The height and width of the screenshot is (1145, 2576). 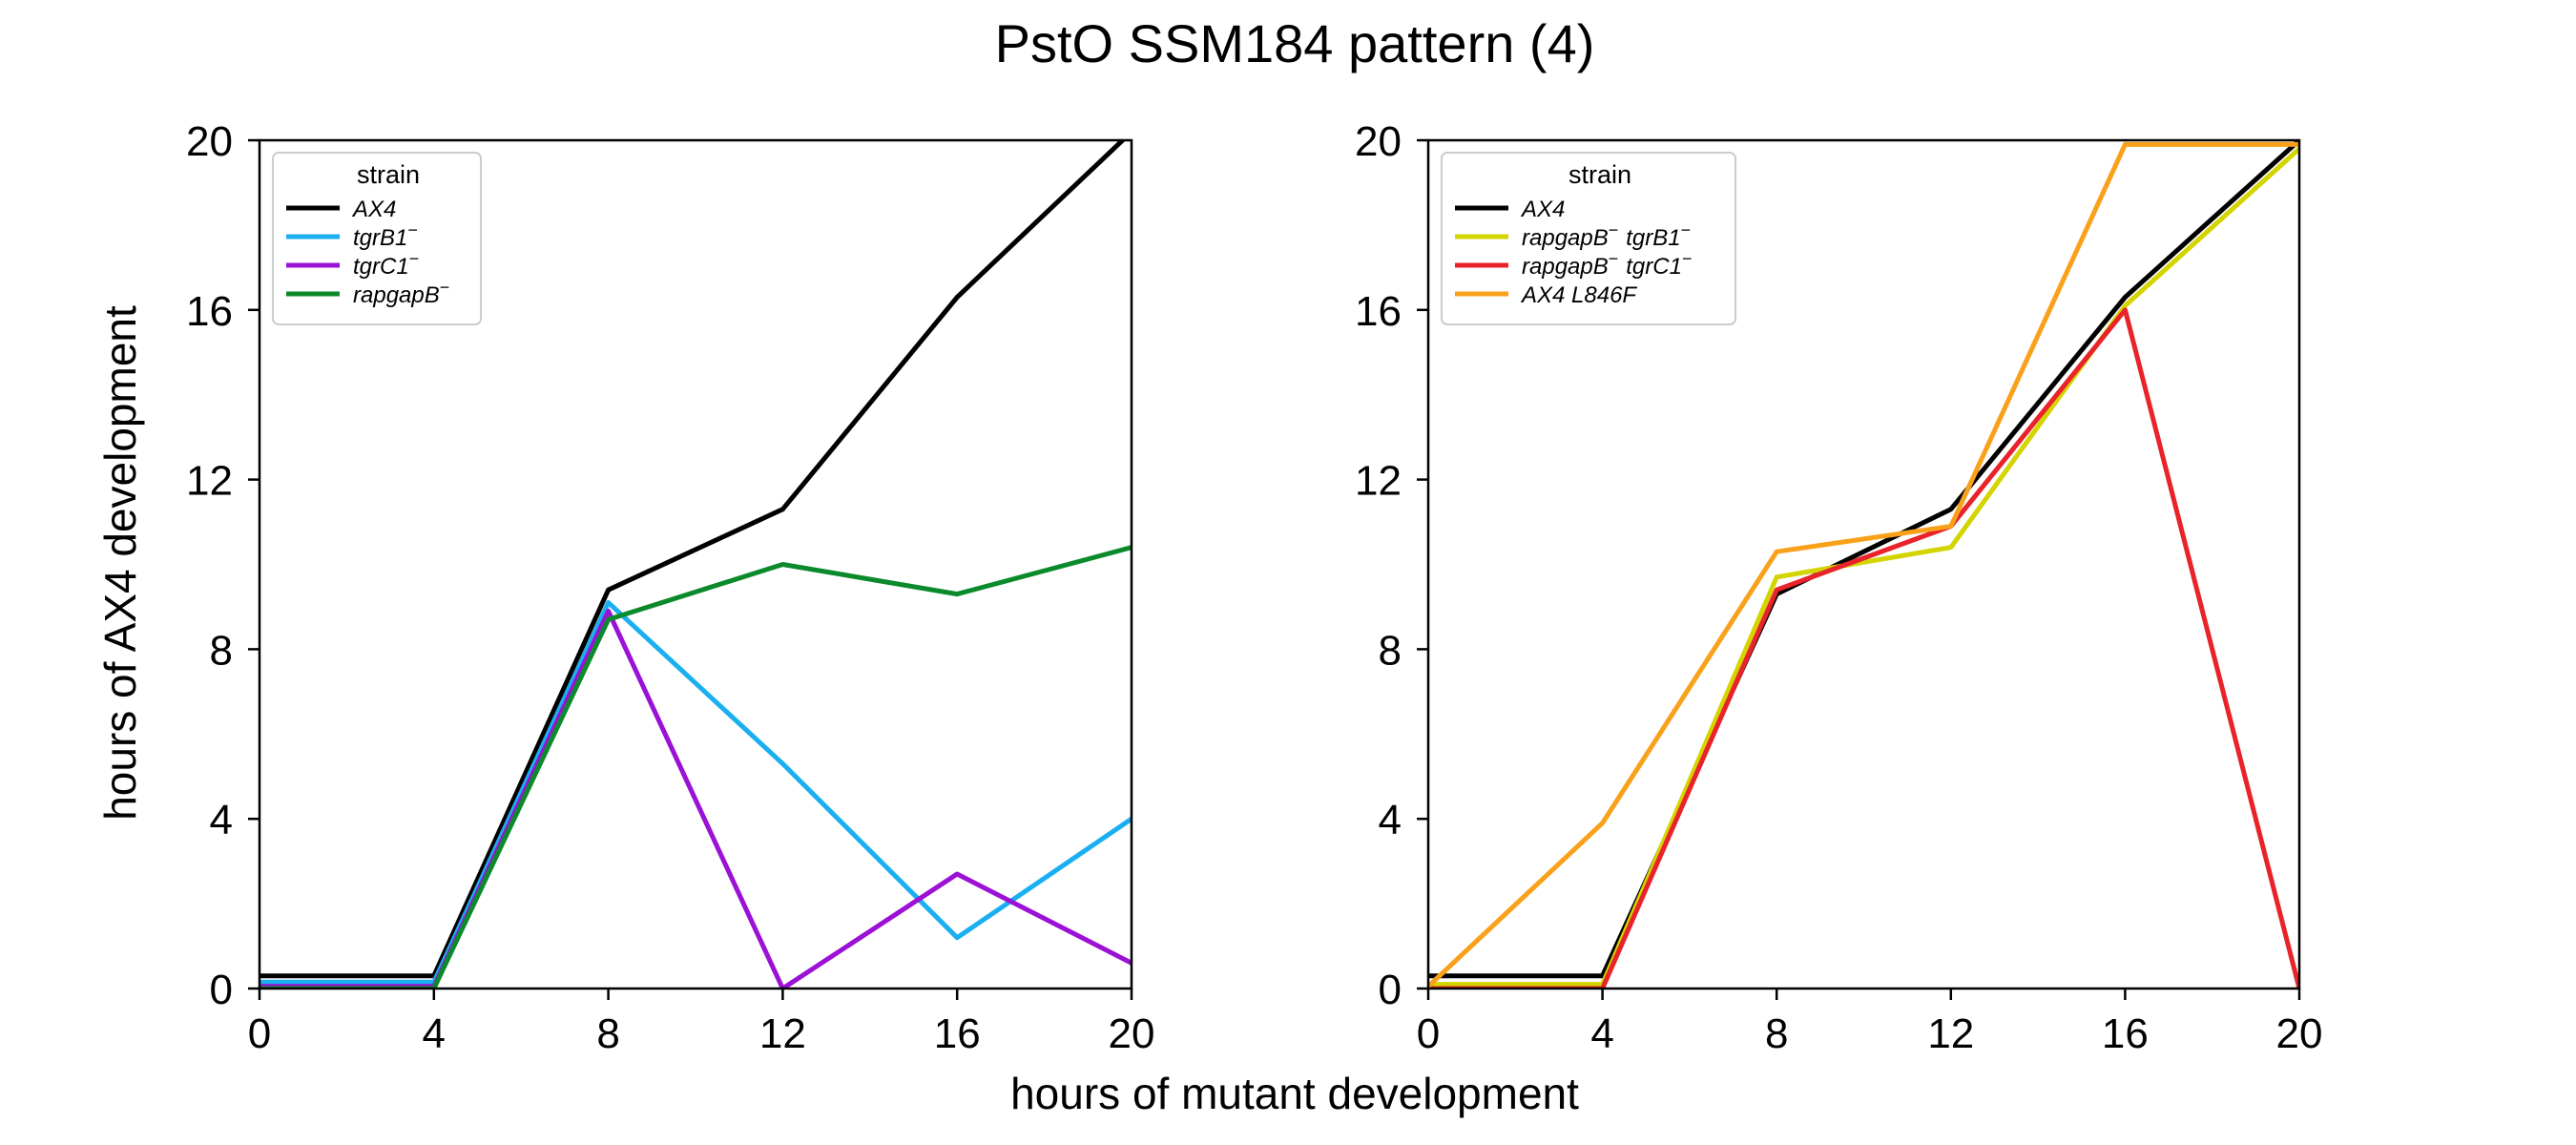 I want to click on legend-entry-1: rapgapB− tgrB1−, so click(x=1606, y=235).